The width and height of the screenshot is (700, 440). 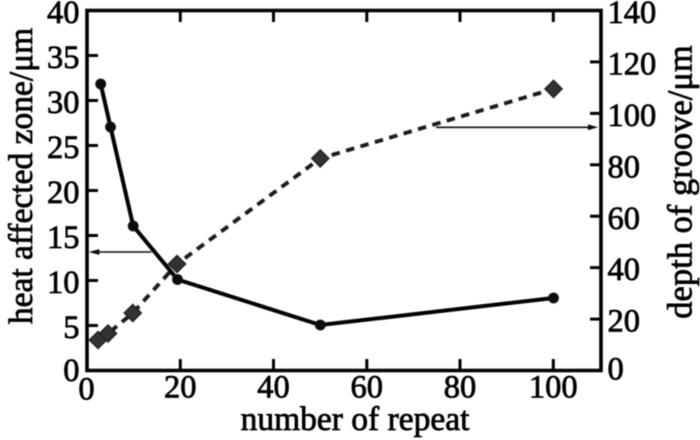 I want to click on svg-text: 140, so click(x=632, y=15).